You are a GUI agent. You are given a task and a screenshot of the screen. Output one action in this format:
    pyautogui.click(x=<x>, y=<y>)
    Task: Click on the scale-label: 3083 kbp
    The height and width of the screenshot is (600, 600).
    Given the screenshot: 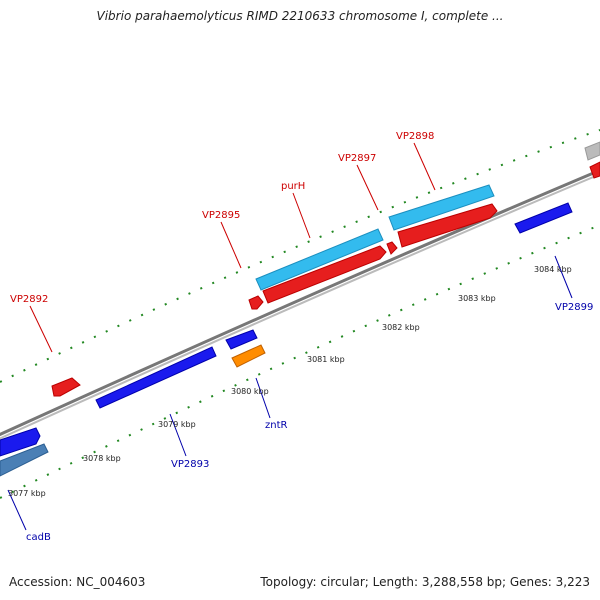 What is the action you would take?
    pyautogui.click(x=477, y=298)
    